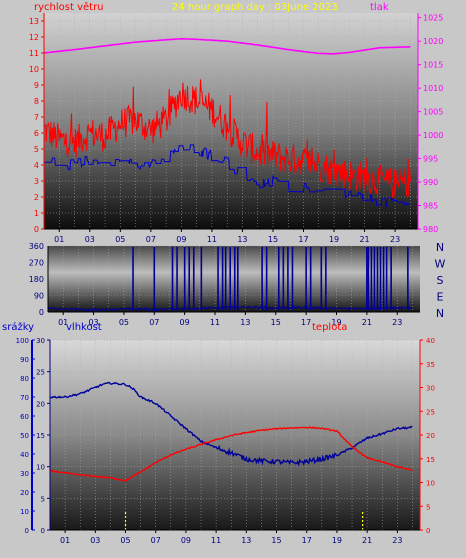 This screenshot has width=466, height=558. I want to click on wind-x-tick-label: 09, so click(181, 239).